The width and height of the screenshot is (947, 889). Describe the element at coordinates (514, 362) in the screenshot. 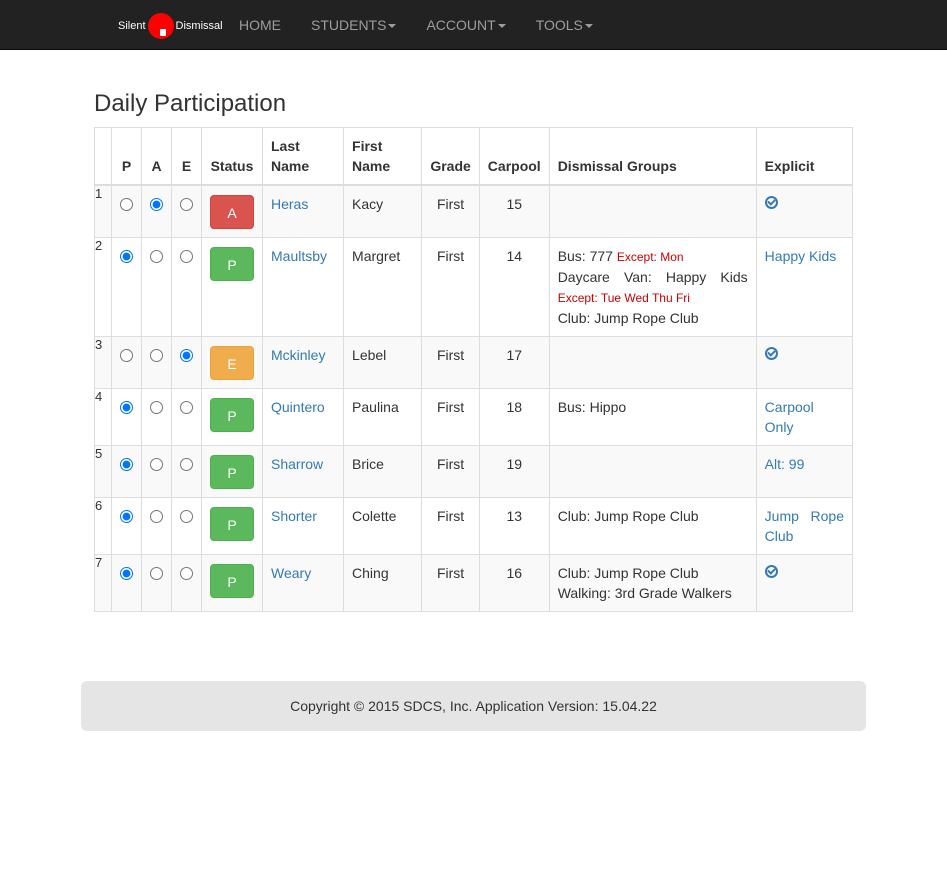

I see `carpool: 17` at that location.